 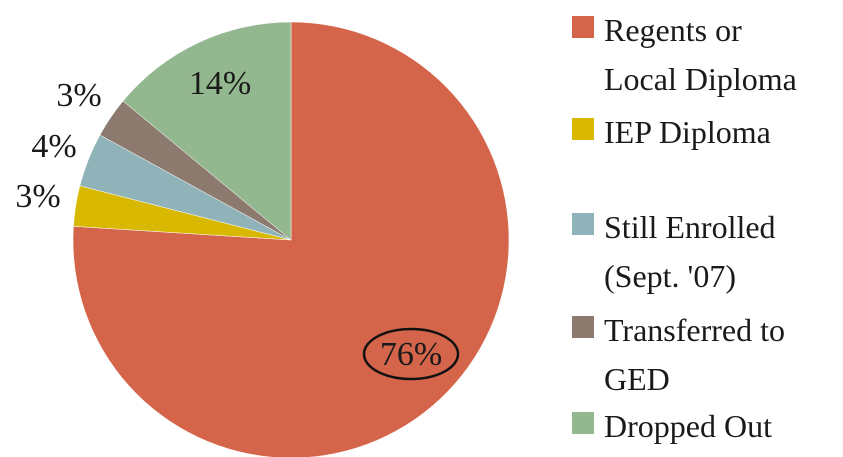 What do you see at coordinates (694, 330) in the screenshot?
I see `legend-label-4-line-1: Transferred to` at bounding box center [694, 330].